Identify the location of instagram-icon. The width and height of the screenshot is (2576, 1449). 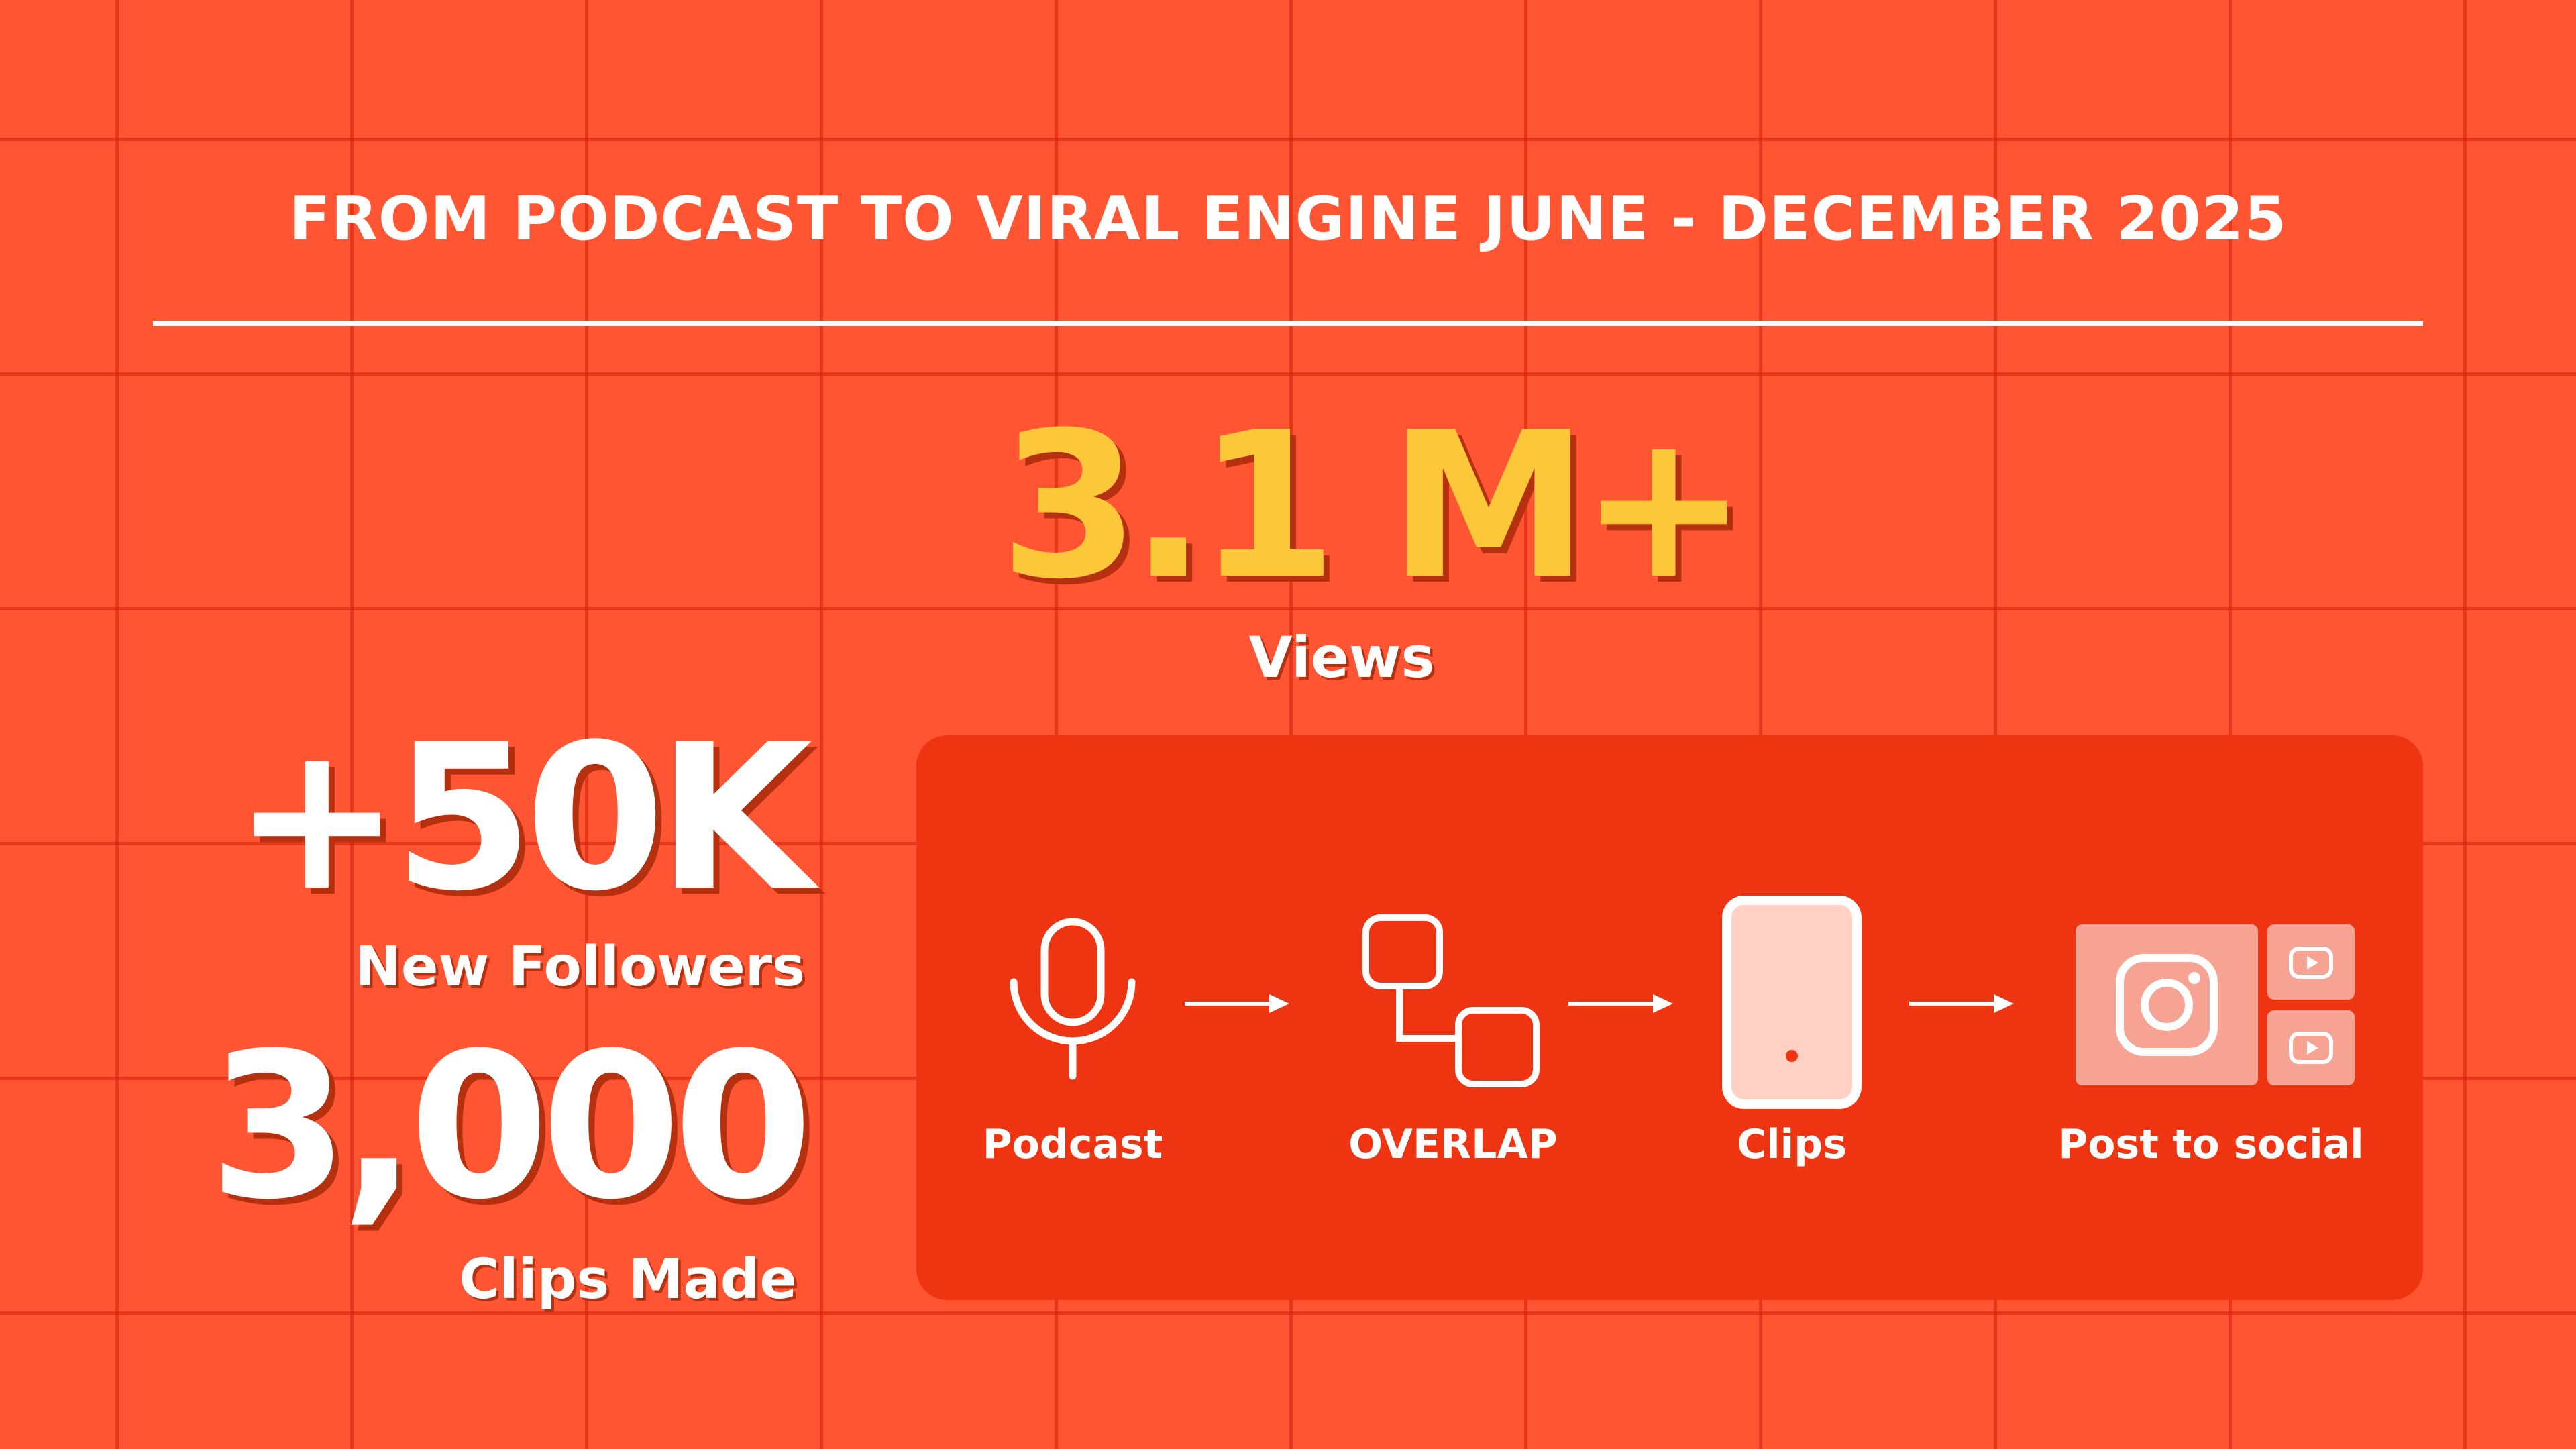
(2167, 1004).